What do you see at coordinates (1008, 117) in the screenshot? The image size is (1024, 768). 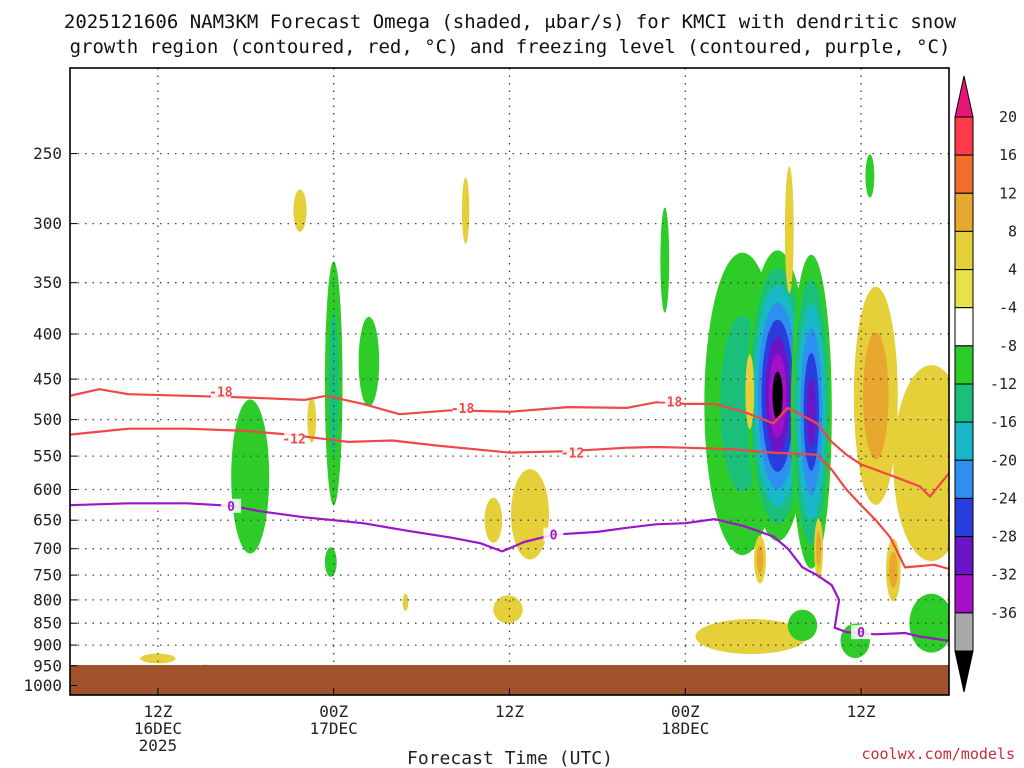 I see `colorbar-label-0: 20` at bounding box center [1008, 117].